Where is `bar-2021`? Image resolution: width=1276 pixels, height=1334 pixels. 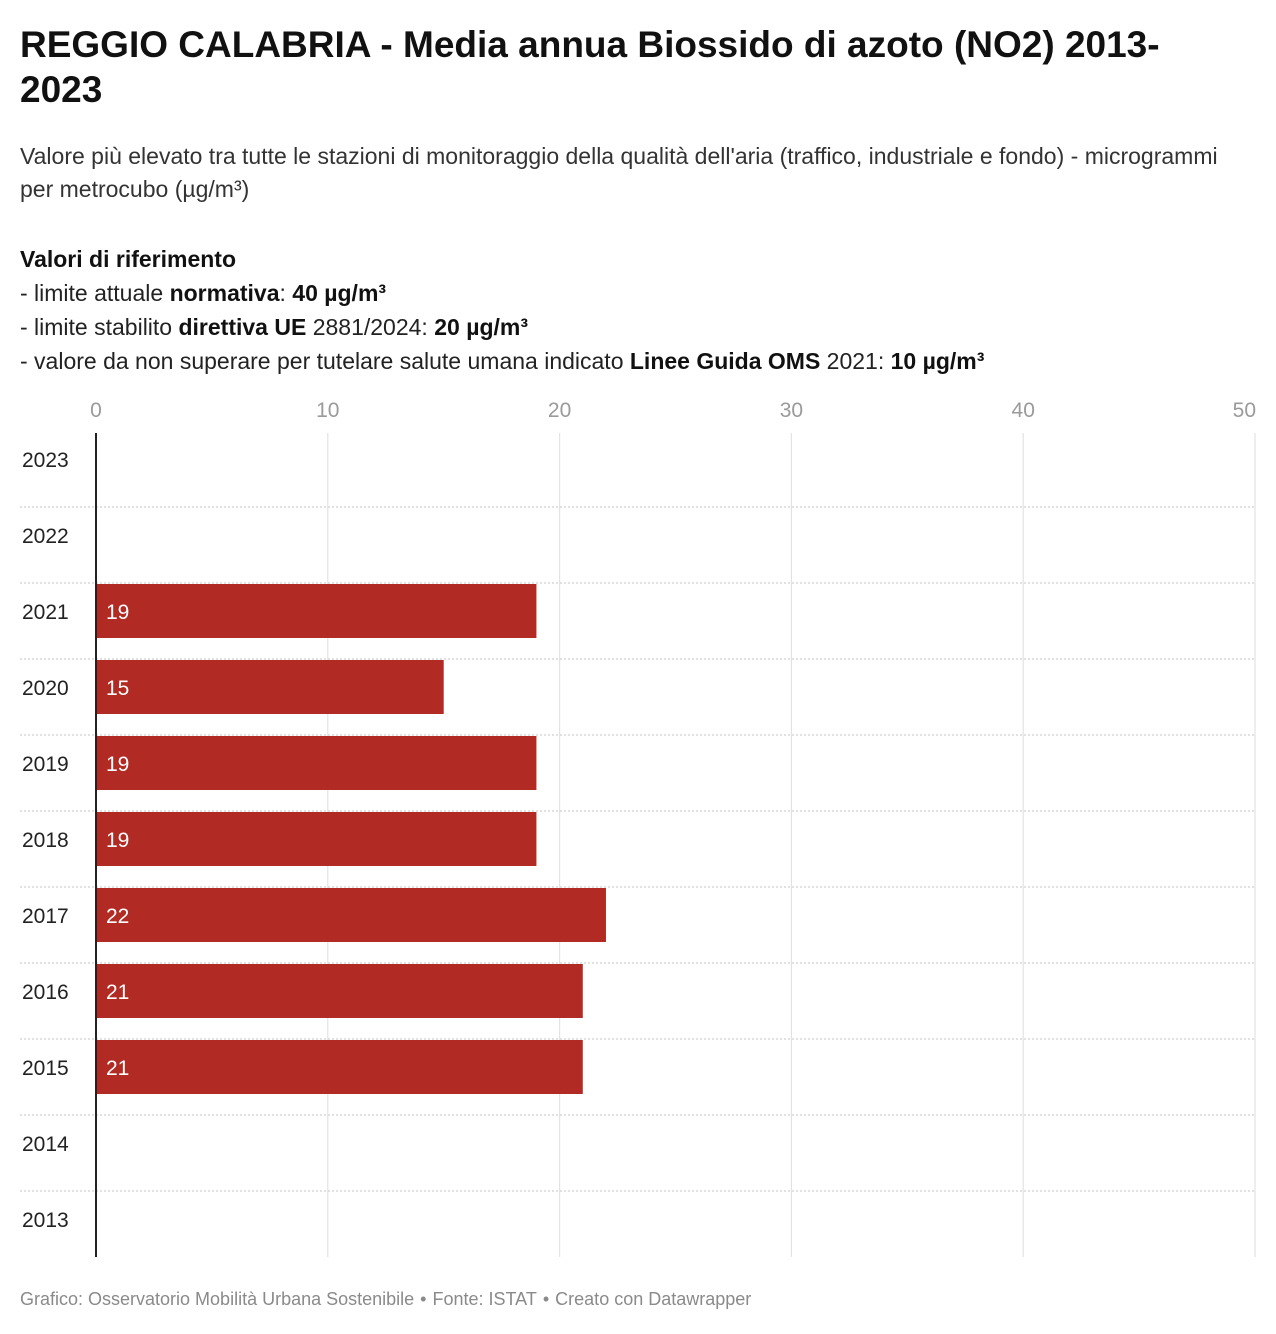
bar-2021 is located at coordinates (316, 611).